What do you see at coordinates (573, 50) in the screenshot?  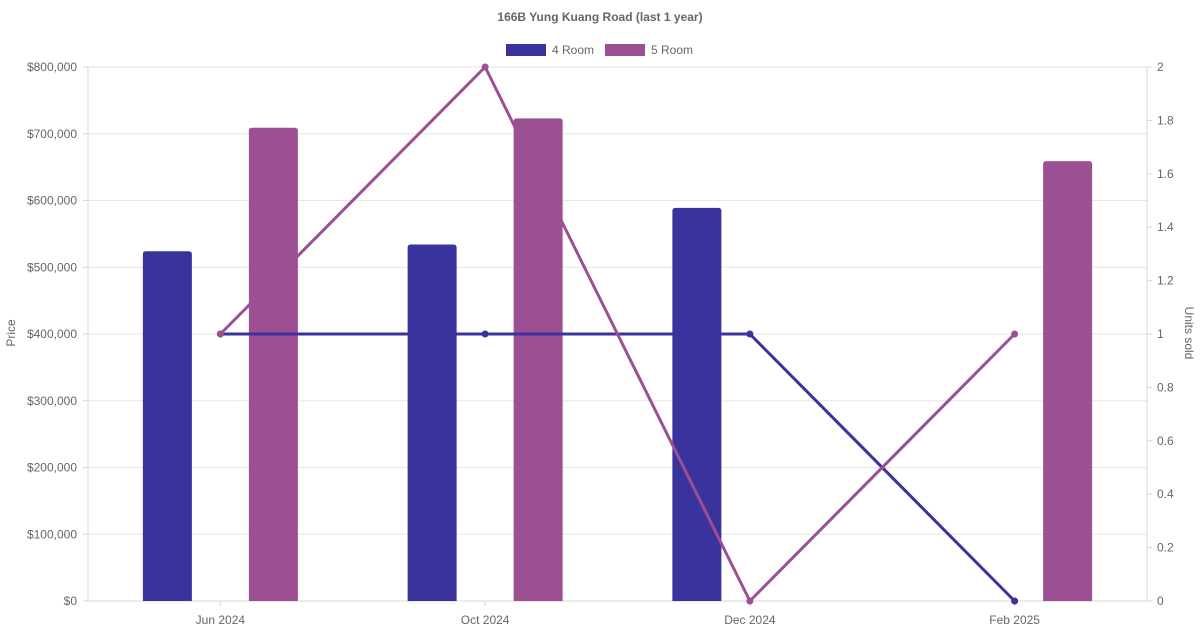 I see `legend-label-4-room: 4 Room` at bounding box center [573, 50].